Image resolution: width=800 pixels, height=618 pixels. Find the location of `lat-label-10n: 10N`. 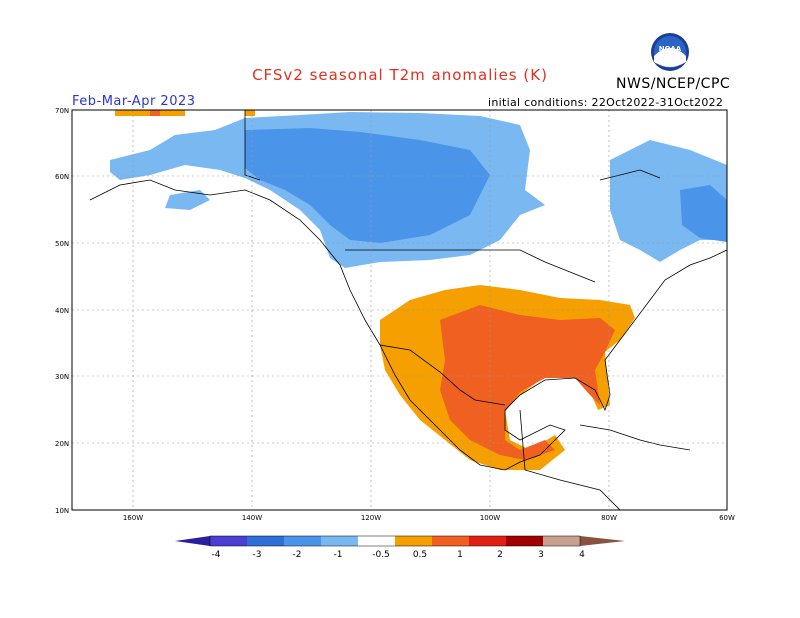

lat-label-10n: 10N is located at coordinates (62, 511).